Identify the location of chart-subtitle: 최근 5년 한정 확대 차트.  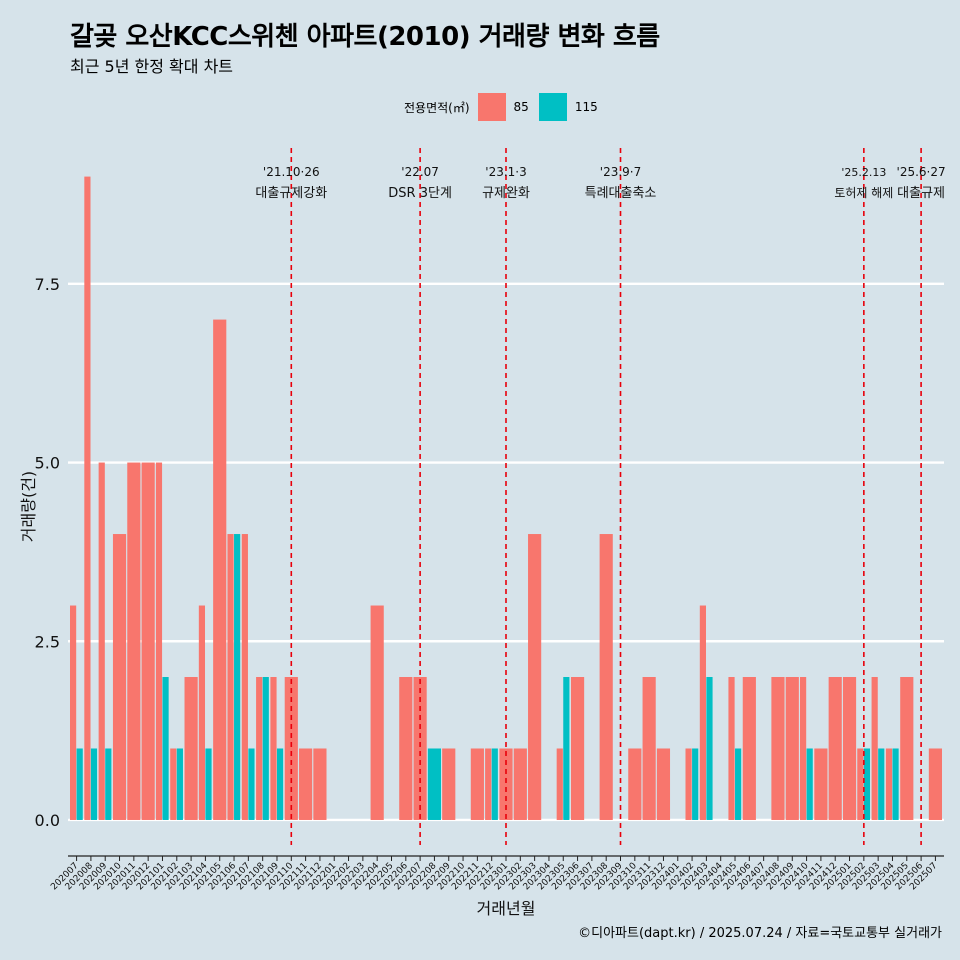
(152, 66).